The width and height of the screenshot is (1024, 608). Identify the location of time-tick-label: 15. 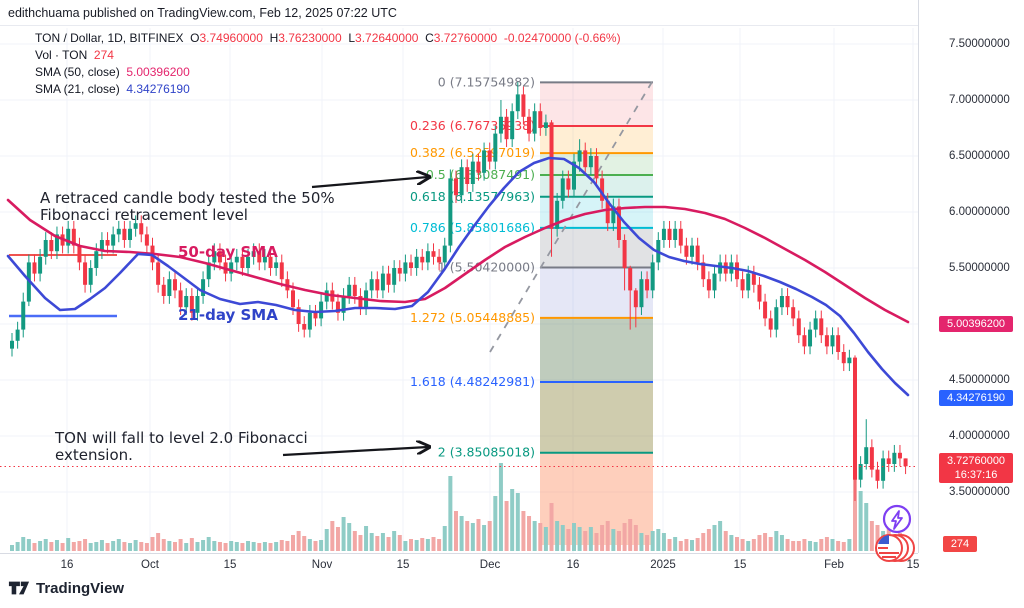
(740, 565).